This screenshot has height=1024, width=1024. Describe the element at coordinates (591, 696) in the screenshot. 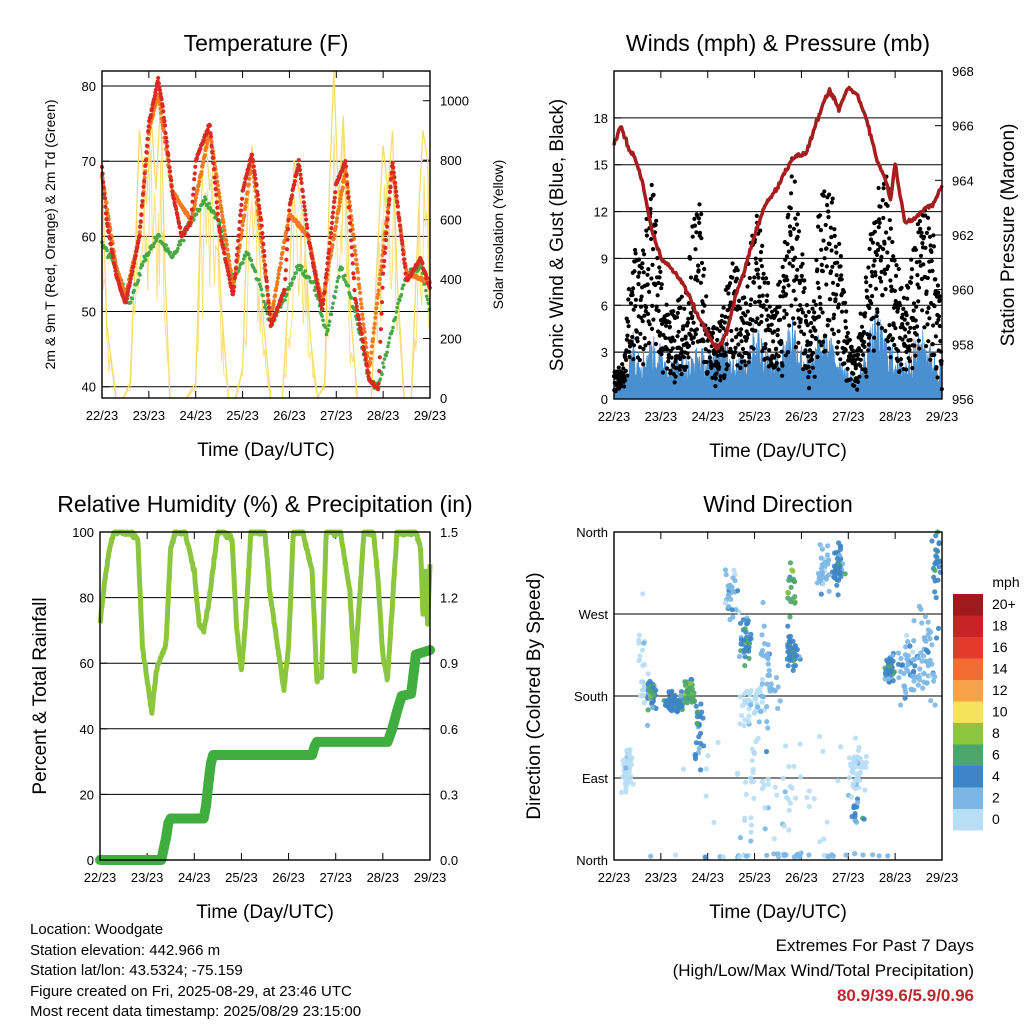

I see `direction-y-tick-label: South` at that location.